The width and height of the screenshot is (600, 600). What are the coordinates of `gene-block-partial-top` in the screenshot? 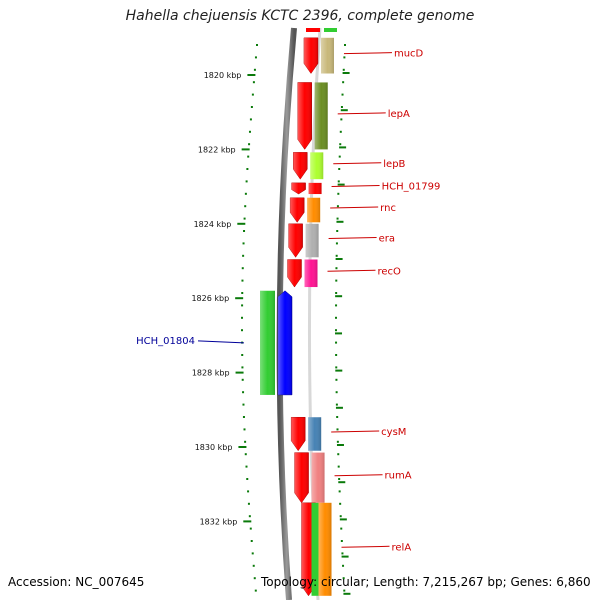 It's located at (330, 30).